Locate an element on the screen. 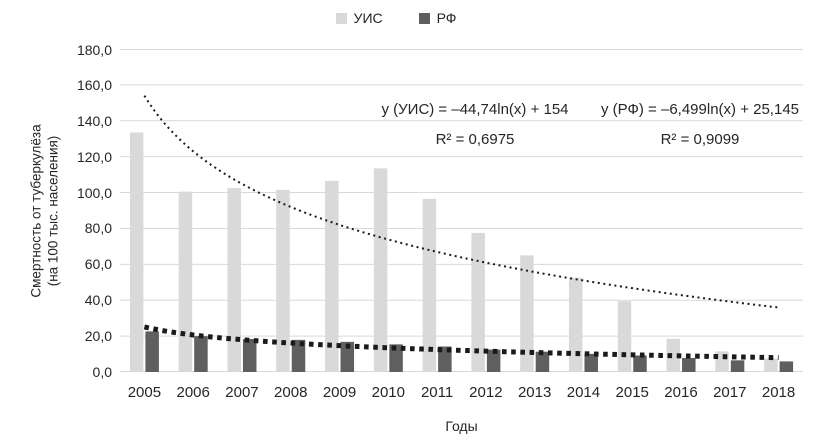 This screenshot has width=831, height=443. bar-rf-2016 is located at coordinates (689, 365).